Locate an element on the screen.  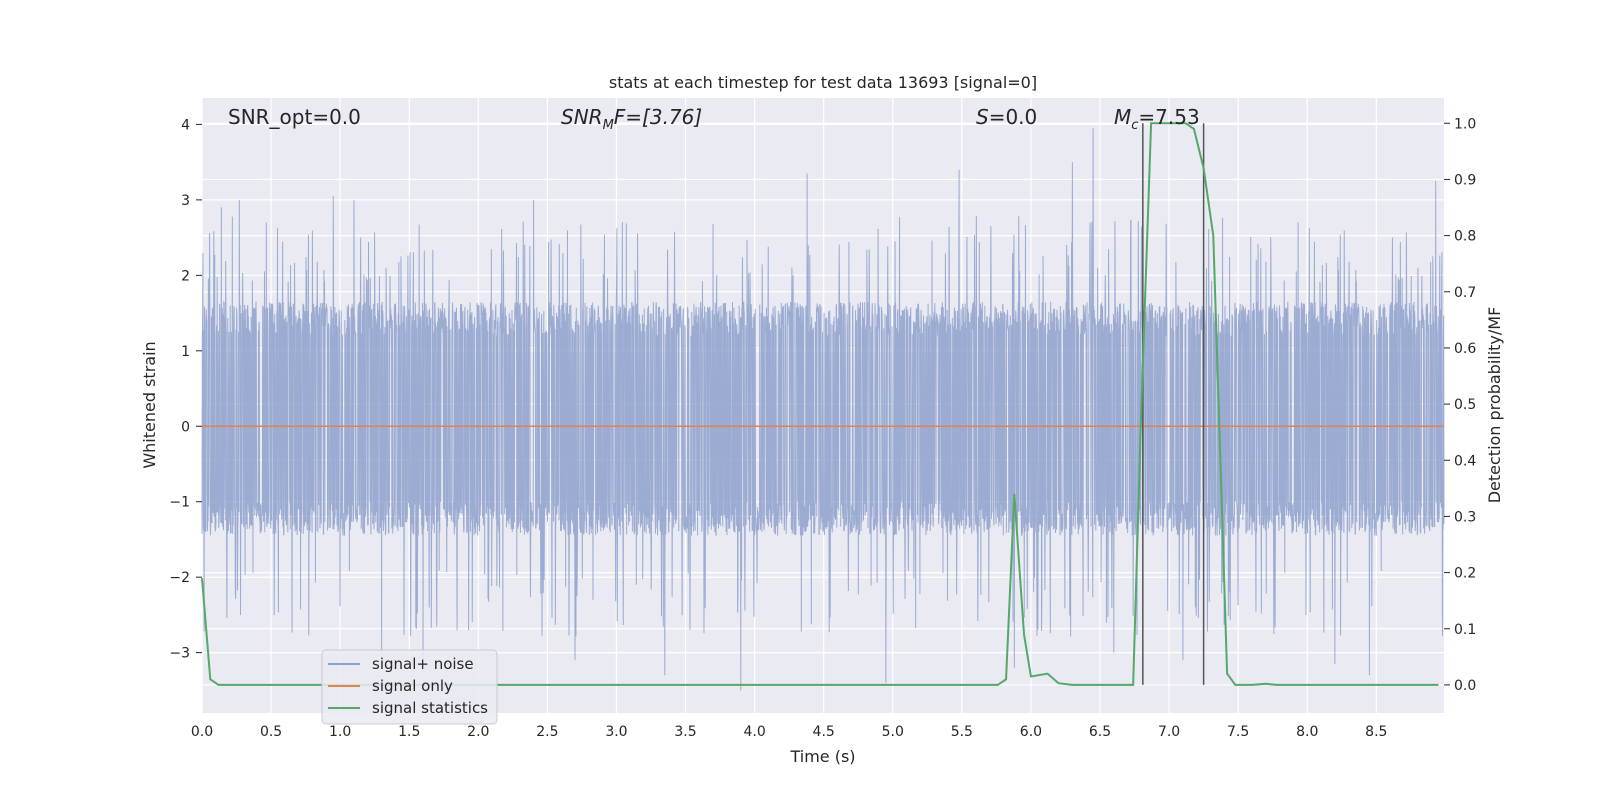
y-tick-label-right: 0.7 is located at coordinates (1465, 293).